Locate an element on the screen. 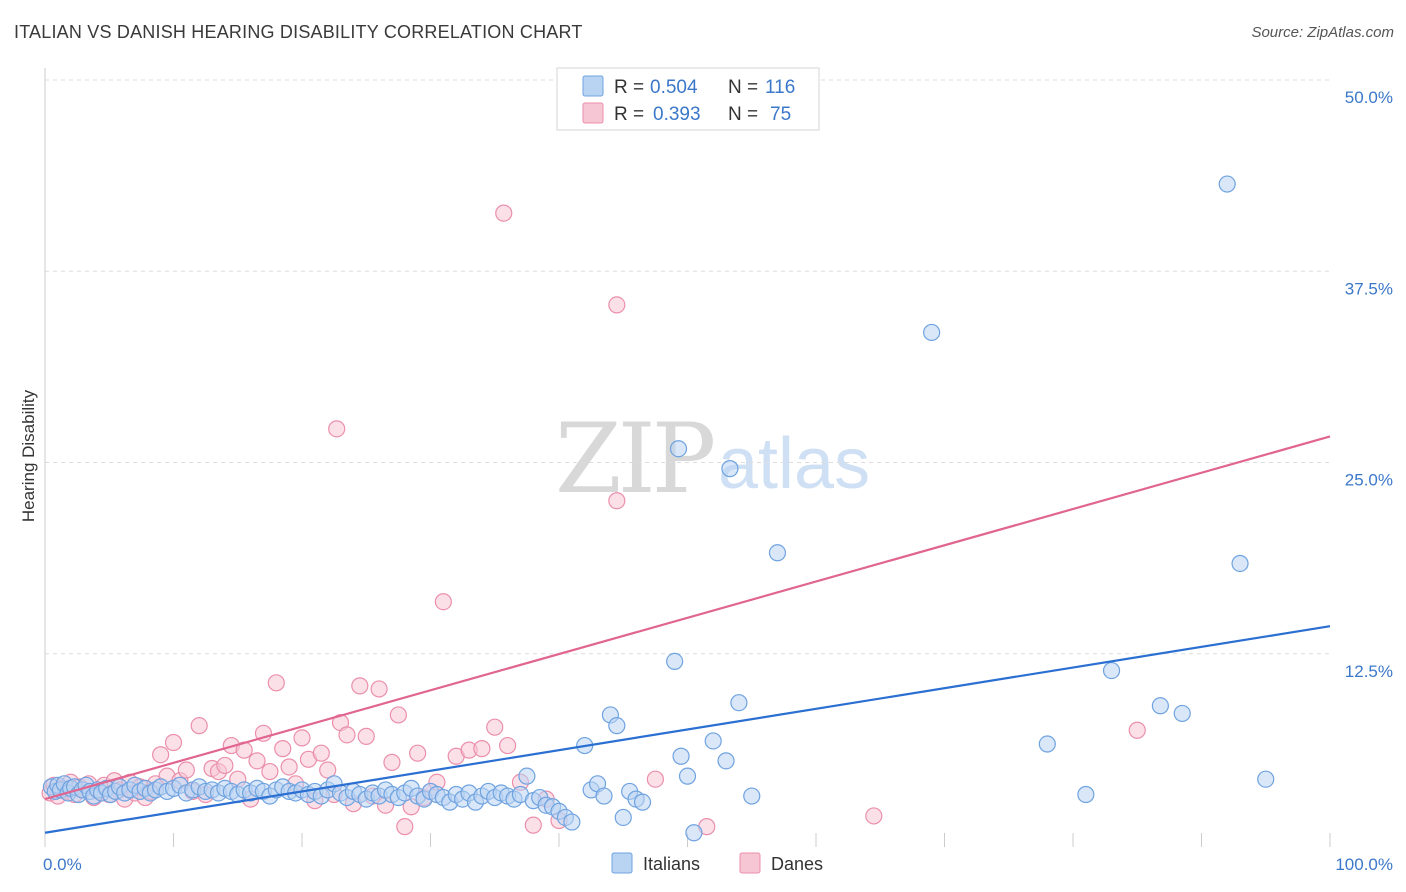  y-axis-label: Hearing Disability is located at coordinates (28, 455).